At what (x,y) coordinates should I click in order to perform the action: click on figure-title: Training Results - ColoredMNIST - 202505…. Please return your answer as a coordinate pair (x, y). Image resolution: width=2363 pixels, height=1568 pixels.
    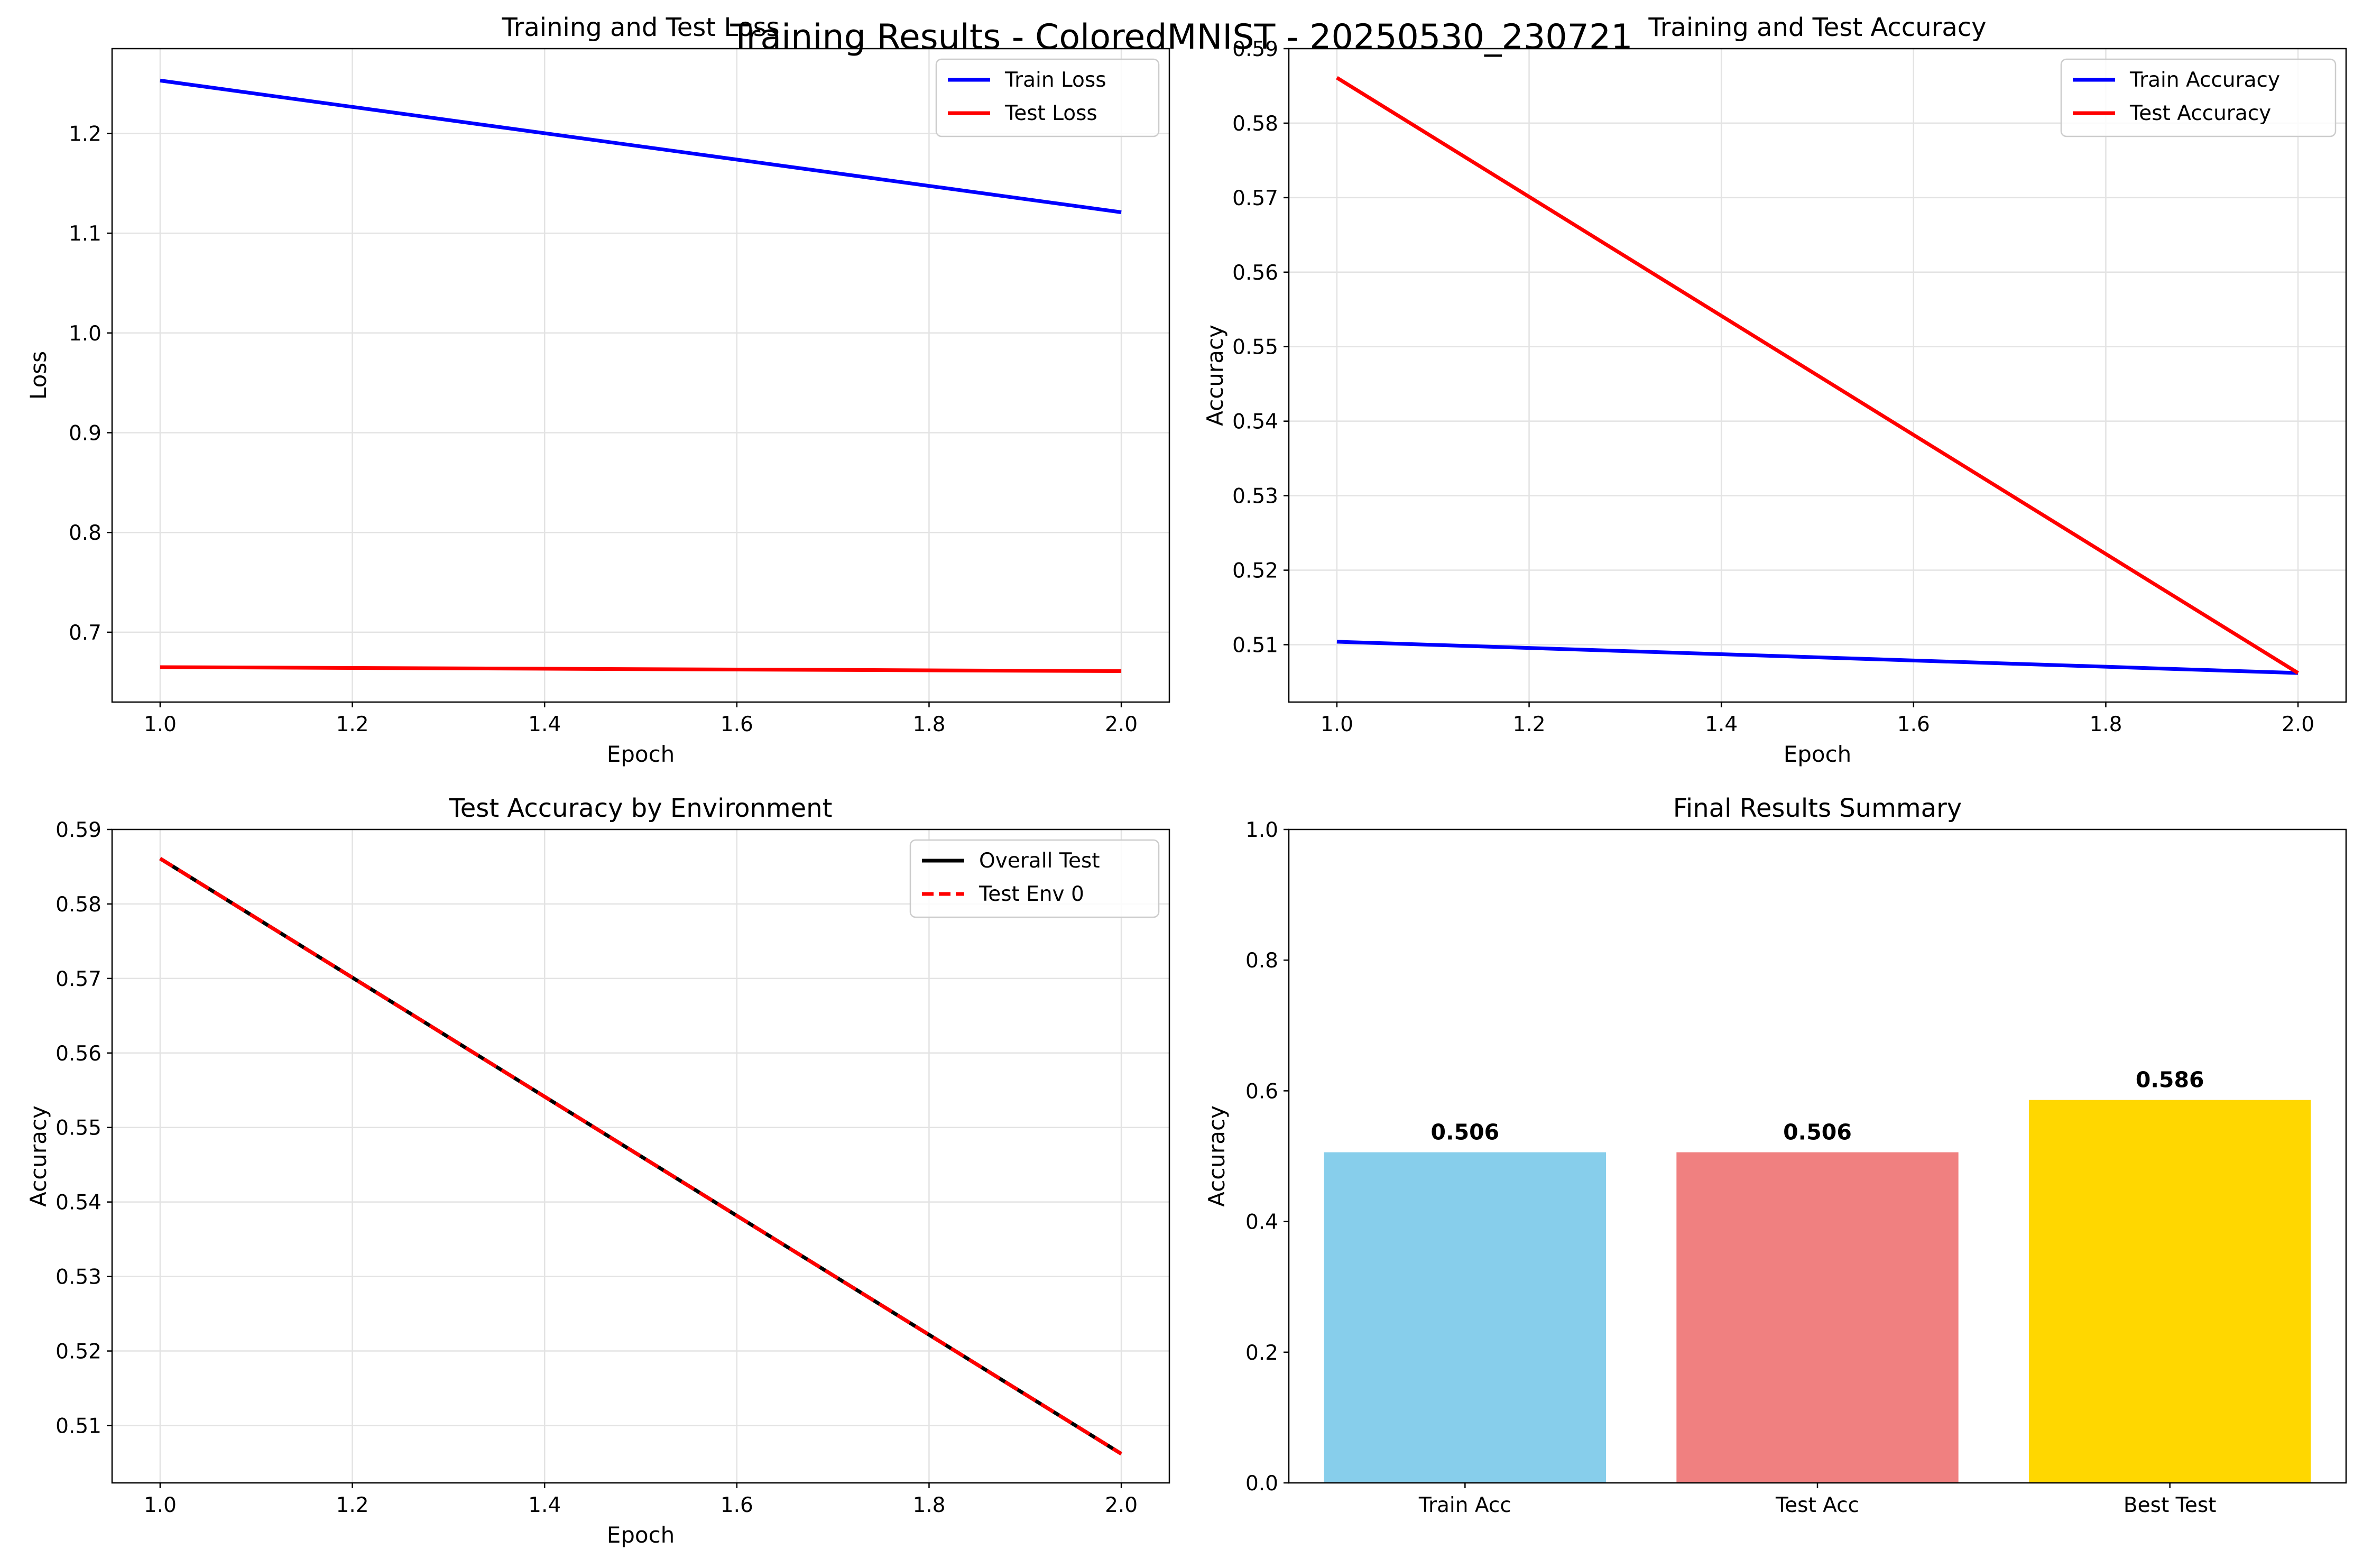
    Looking at the image, I should click on (1181, 37).